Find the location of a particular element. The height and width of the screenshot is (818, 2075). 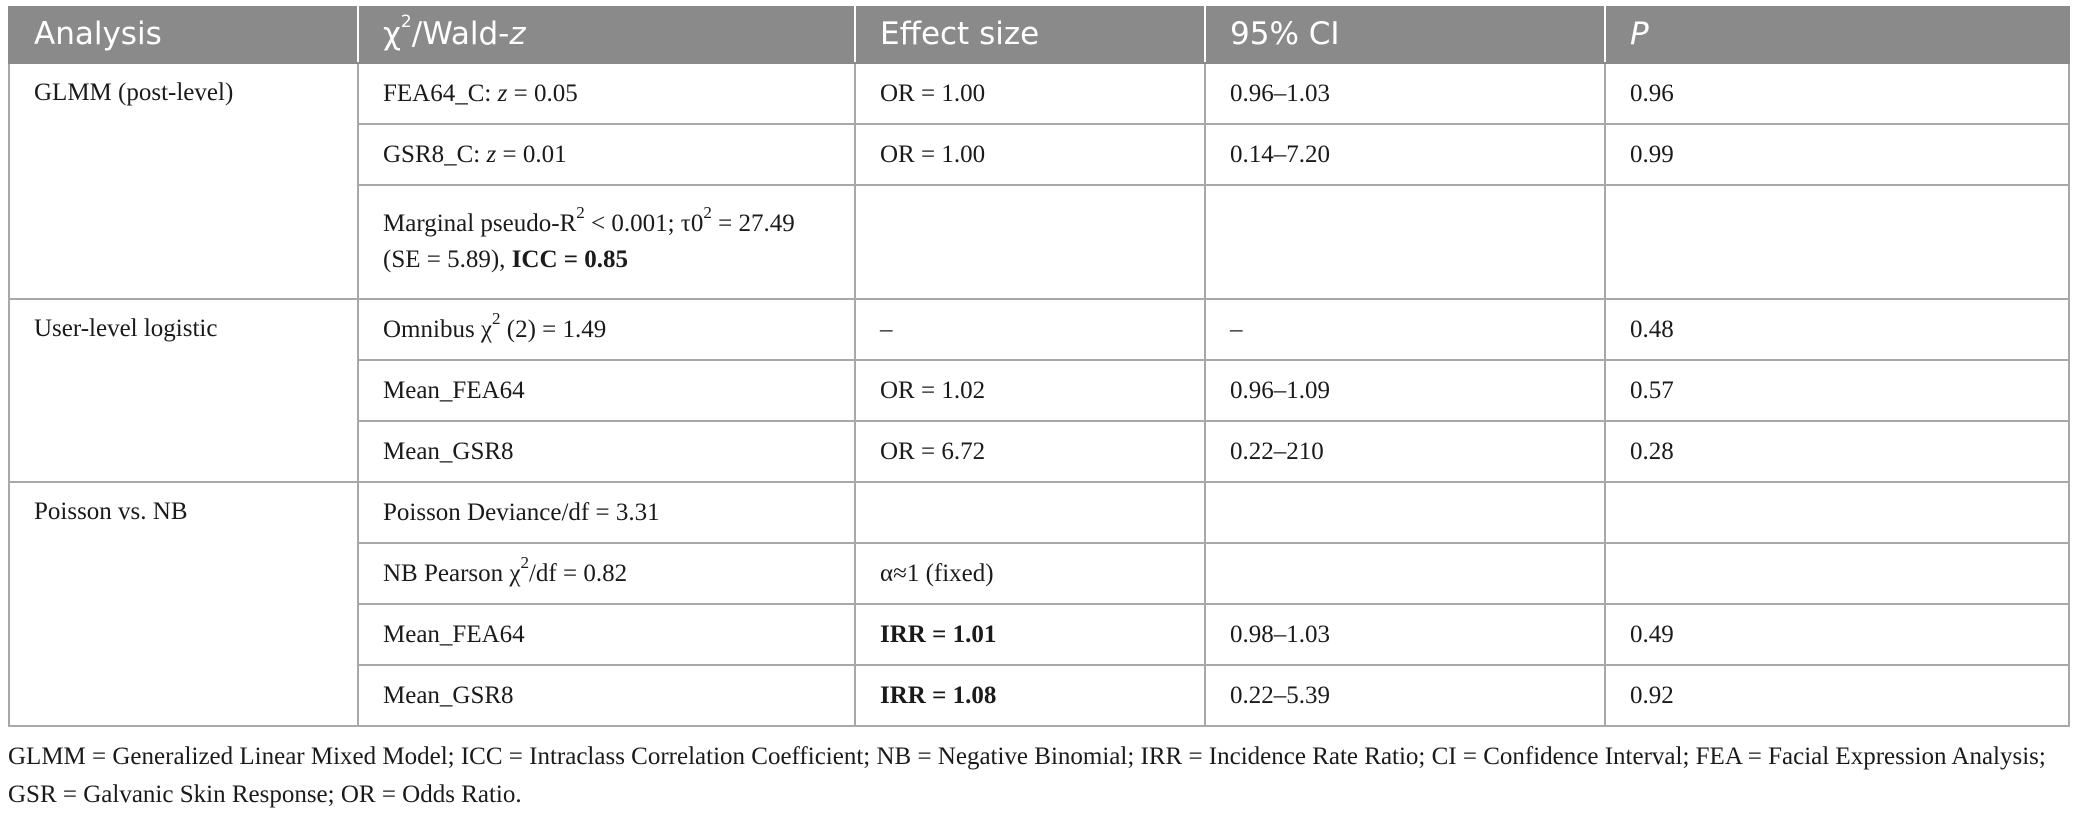

cell-p: 0.48 is located at coordinates (1837, 329).